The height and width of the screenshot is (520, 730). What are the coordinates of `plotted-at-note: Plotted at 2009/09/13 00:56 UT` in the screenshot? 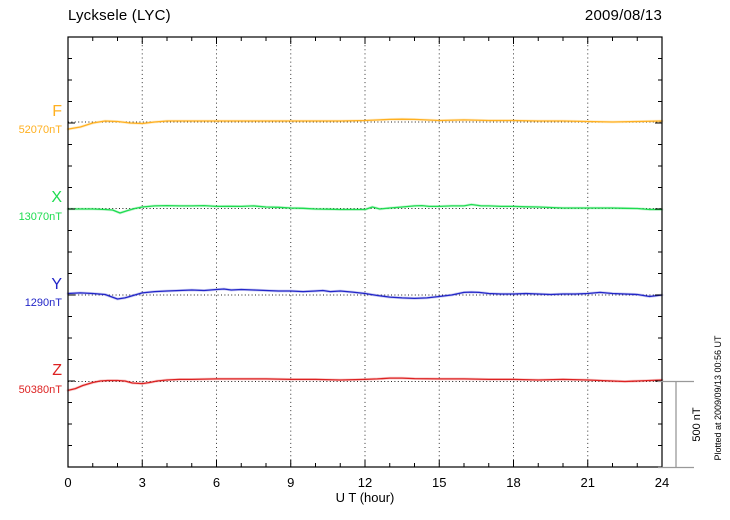 It's located at (718, 398).